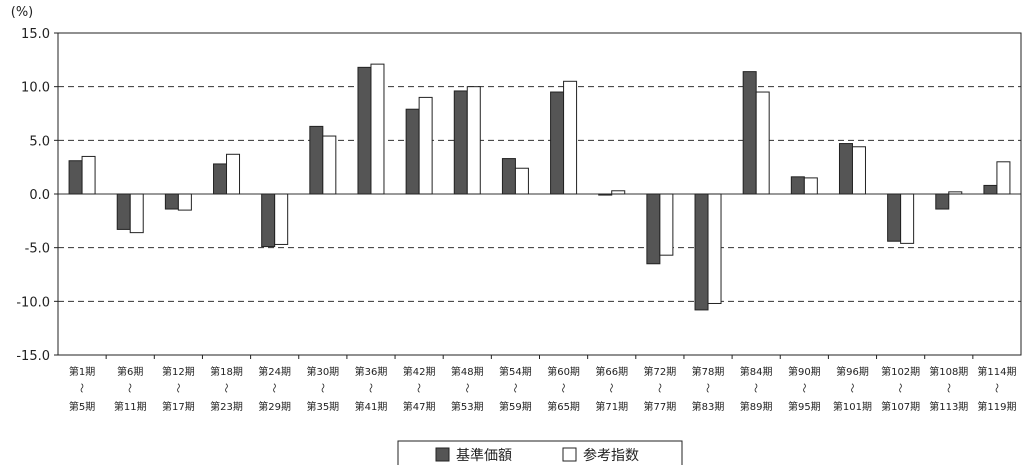 The image size is (1022, 465). Describe the element at coordinates (996, 371) in the screenshot. I see `x-tick-label-start: 第114期` at that location.